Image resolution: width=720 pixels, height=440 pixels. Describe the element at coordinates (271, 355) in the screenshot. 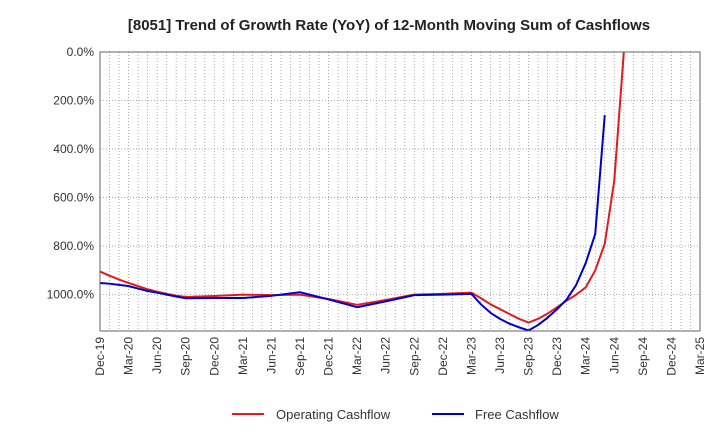

I see `x-tick-label: Jun-21` at that location.